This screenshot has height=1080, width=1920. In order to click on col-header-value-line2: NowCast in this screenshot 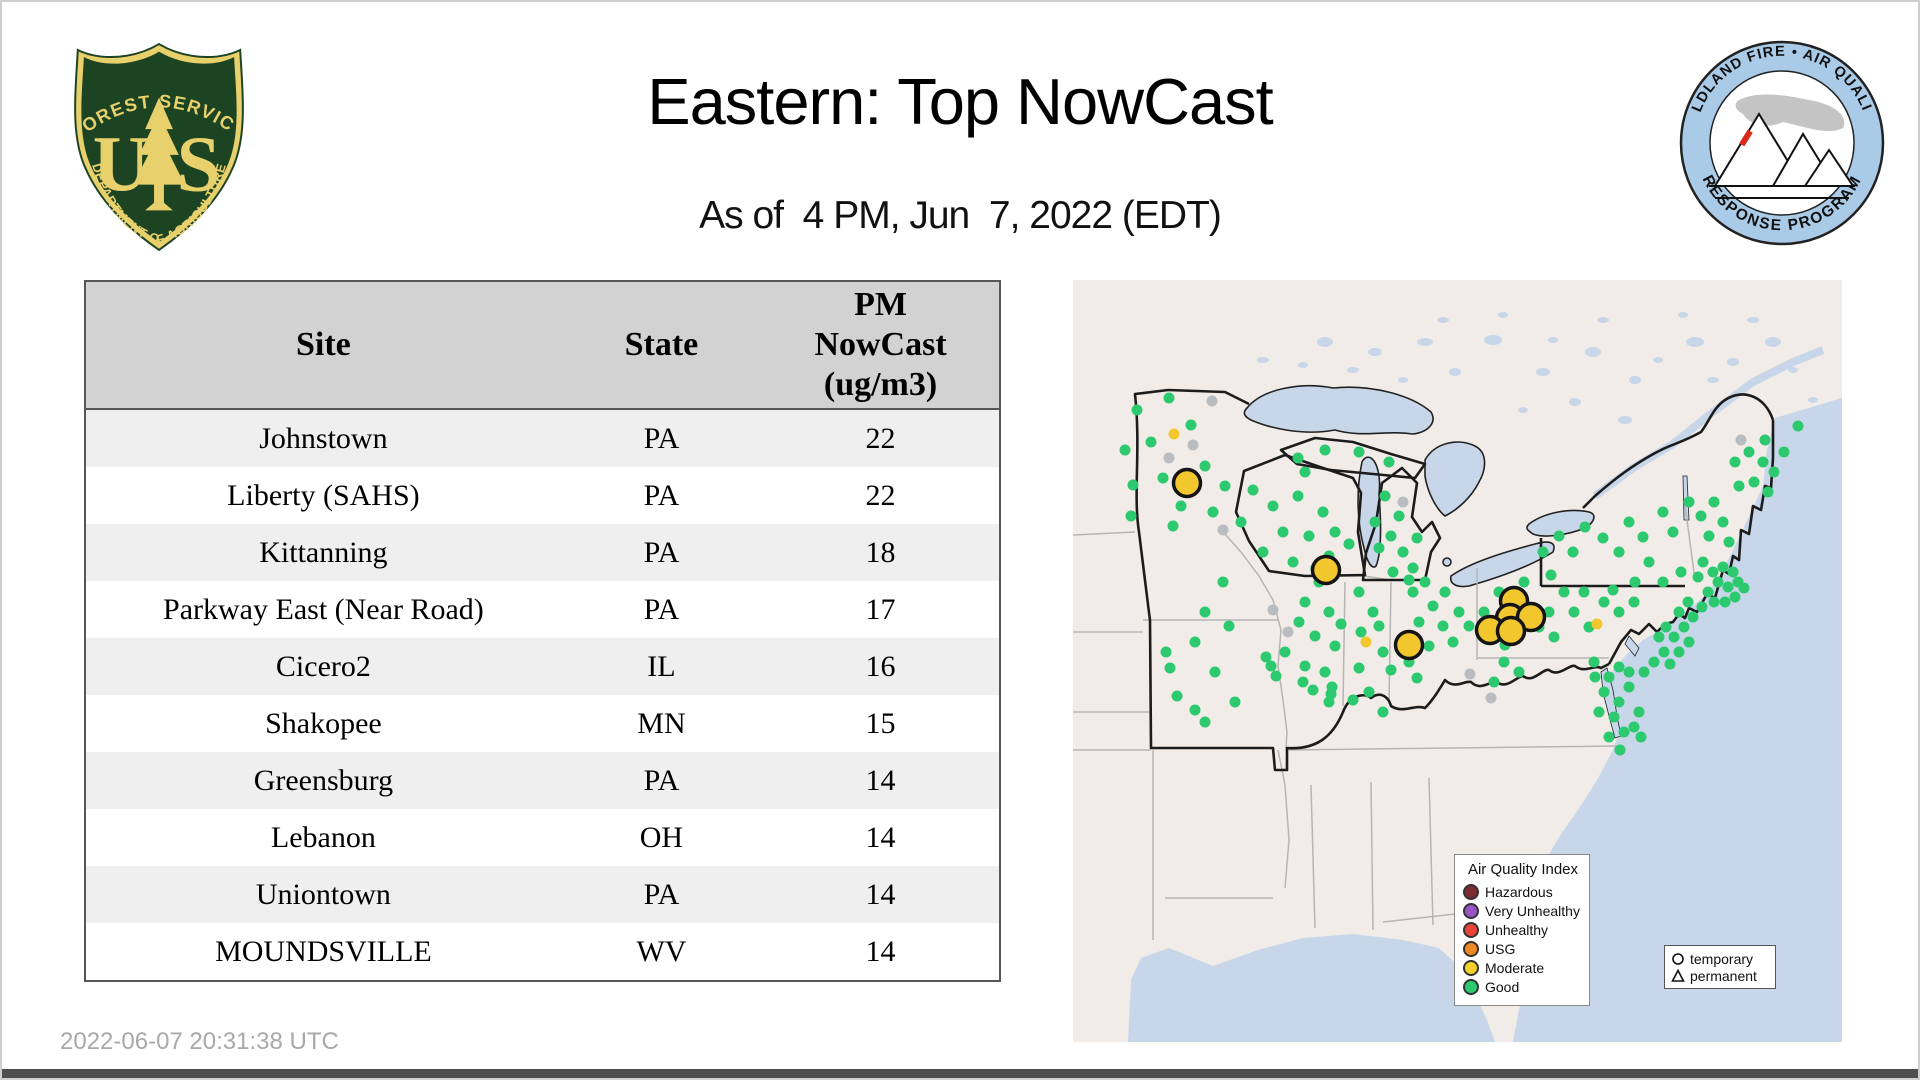, I will do `click(880, 344)`.